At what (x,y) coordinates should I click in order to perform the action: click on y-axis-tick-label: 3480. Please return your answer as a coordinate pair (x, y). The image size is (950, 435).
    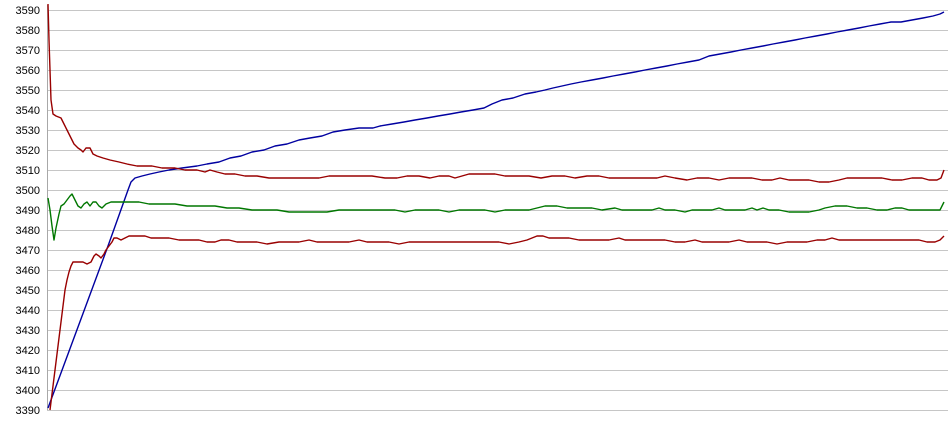
    Looking at the image, I should click on (28, 231).